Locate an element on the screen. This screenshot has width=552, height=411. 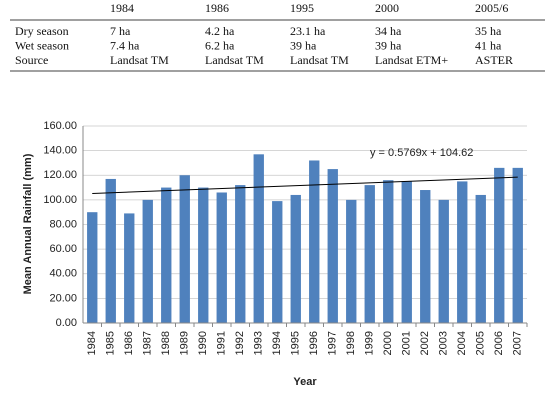
x-tick-label: 2004 is located at coordinates (462, 343).